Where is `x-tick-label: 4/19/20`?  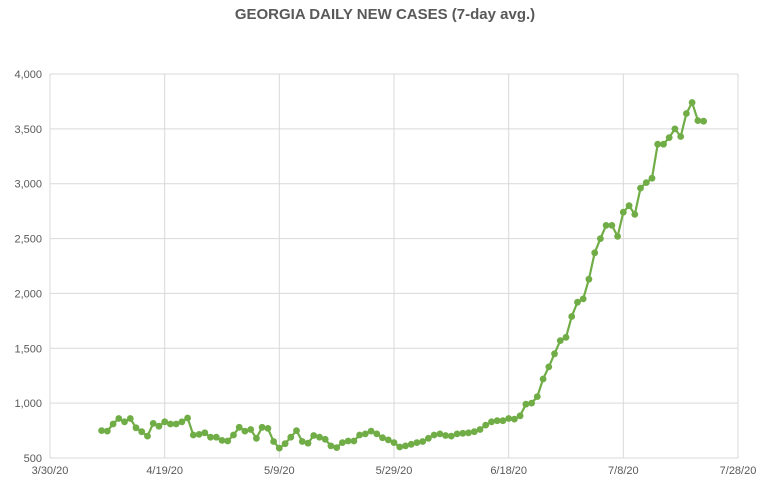
x-tick-label: 4/19/20 is located at coordinates (164, 471).